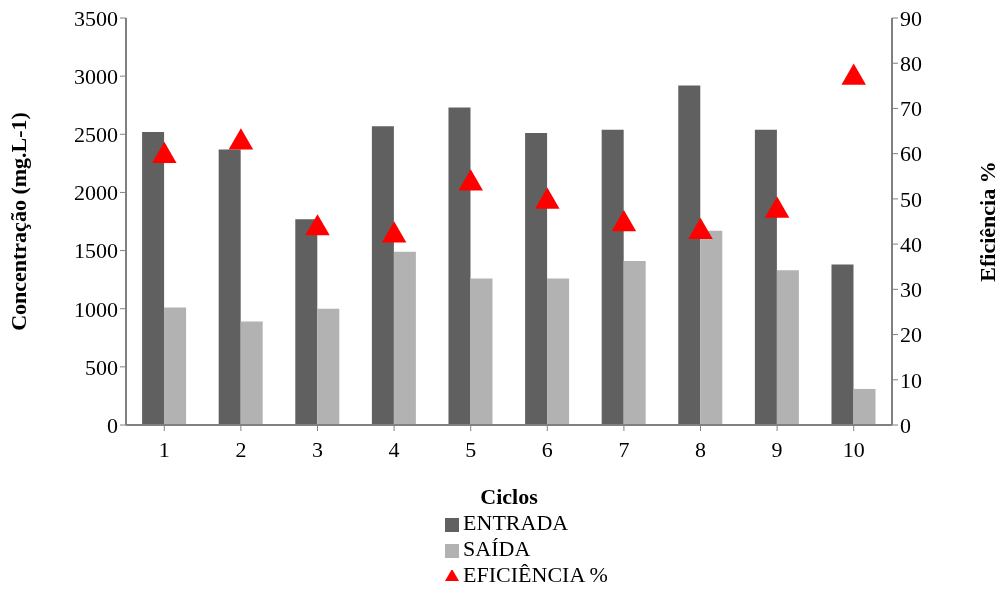  I want to click on x-tick-label: 10, so click(853, 449).